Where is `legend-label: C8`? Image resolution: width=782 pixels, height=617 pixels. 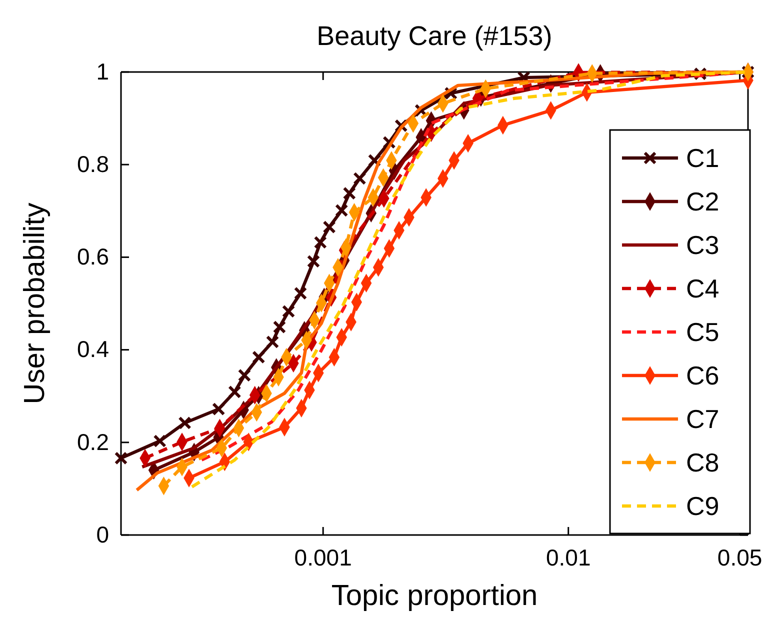
legend-label: C8 is located at coordinates (703, 463).